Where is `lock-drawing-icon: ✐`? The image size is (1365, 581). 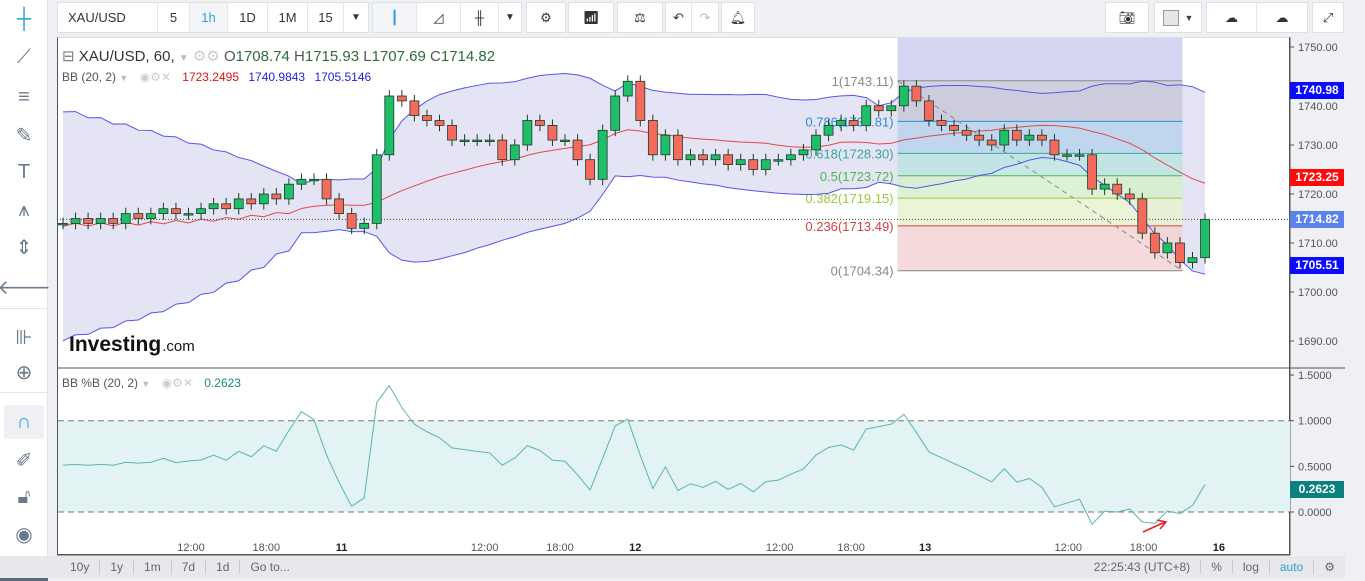
lock-drawing-icon: ✐ is located at coordinates (24, 460).